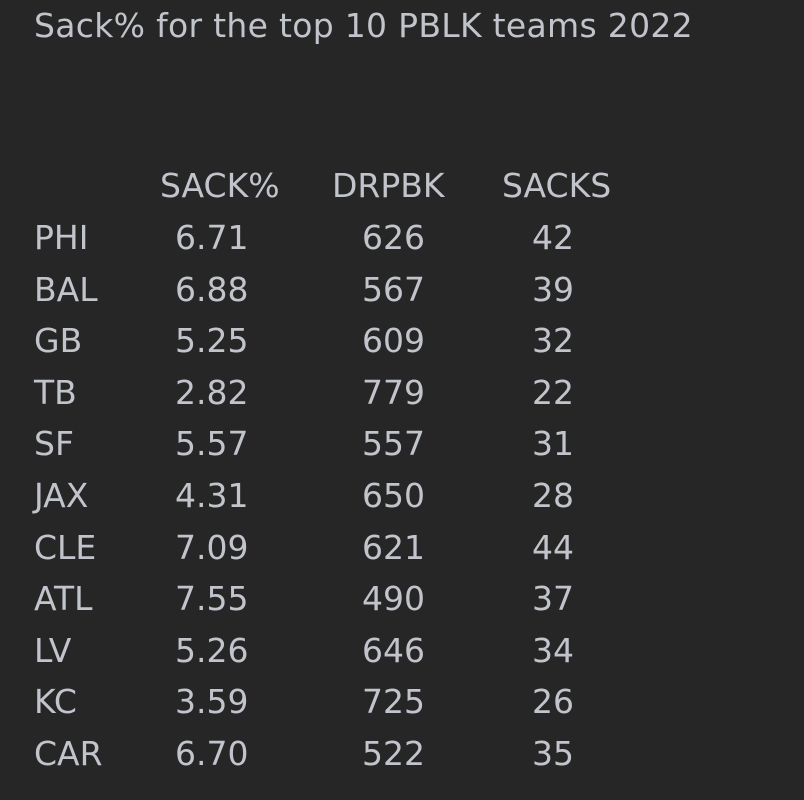  I want to click on team-cell: GB, so click(58, 341).